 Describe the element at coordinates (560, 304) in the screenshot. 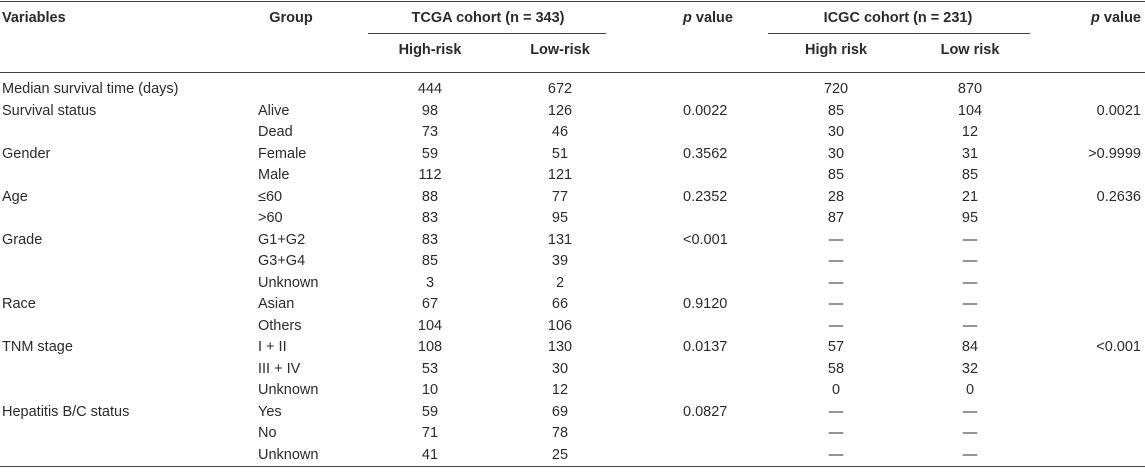

I see `table-cell: 66` at that location.